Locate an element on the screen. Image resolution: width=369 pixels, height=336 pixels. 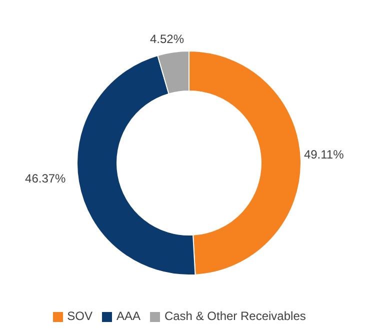
legend-label: SOV is located at coordinates (79, 316).